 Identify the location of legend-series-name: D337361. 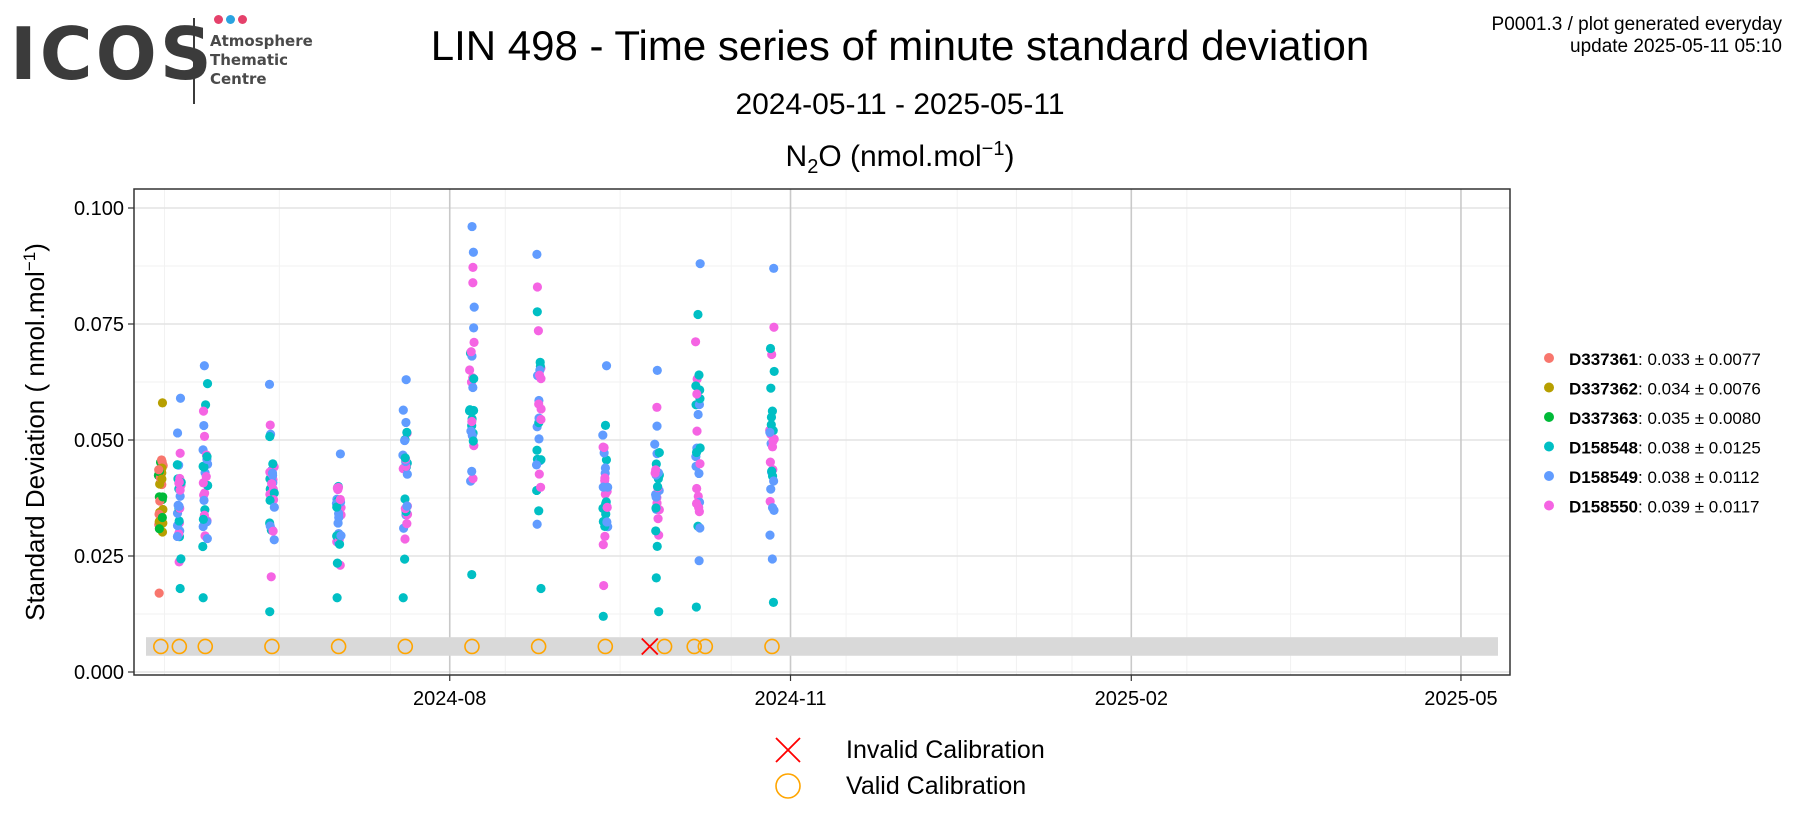
(1603, 359).